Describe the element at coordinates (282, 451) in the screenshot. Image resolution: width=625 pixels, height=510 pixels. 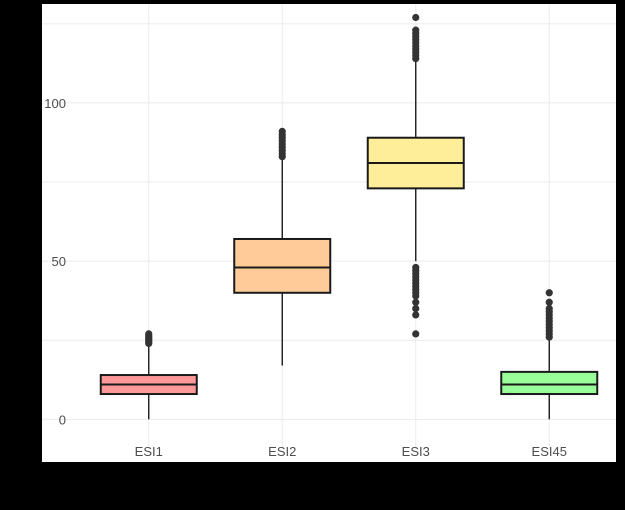
I see `x-tick-label: ESI2` at that location.